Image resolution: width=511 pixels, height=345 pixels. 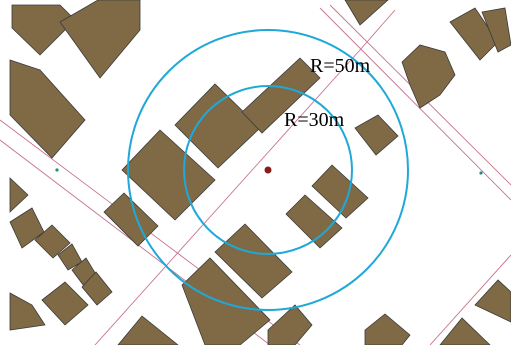 I want to click on buffer-label-50m: R=50m, so click(x=340, y=66).